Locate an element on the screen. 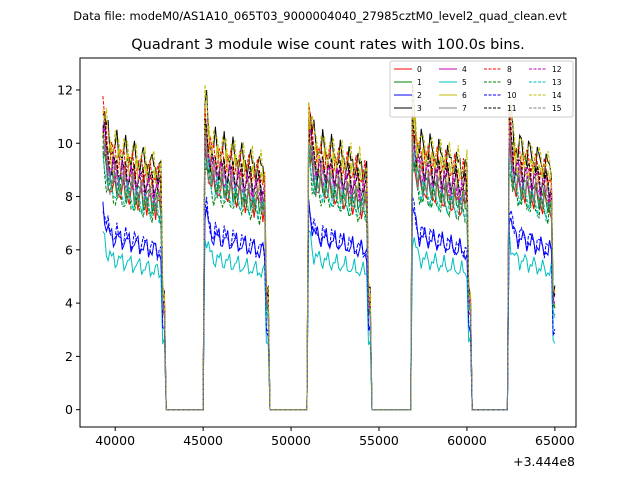  legend-label: 9 is located at coordinates (509, 82).